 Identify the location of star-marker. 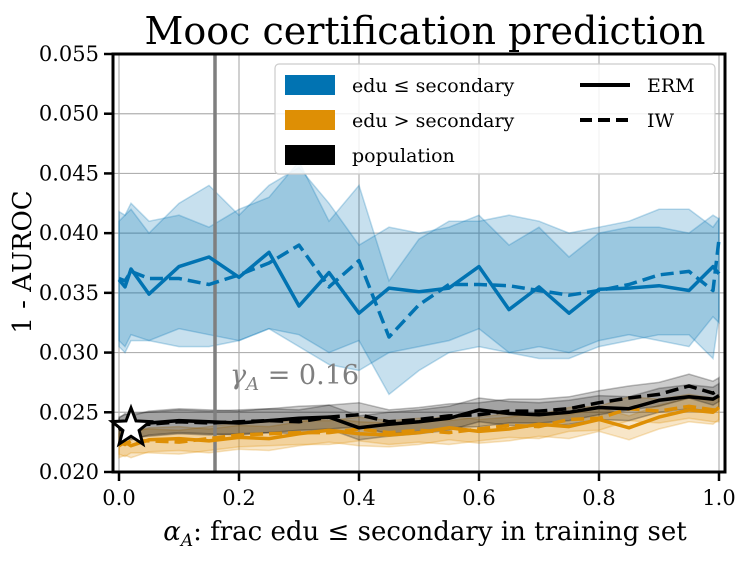
(131, 425).